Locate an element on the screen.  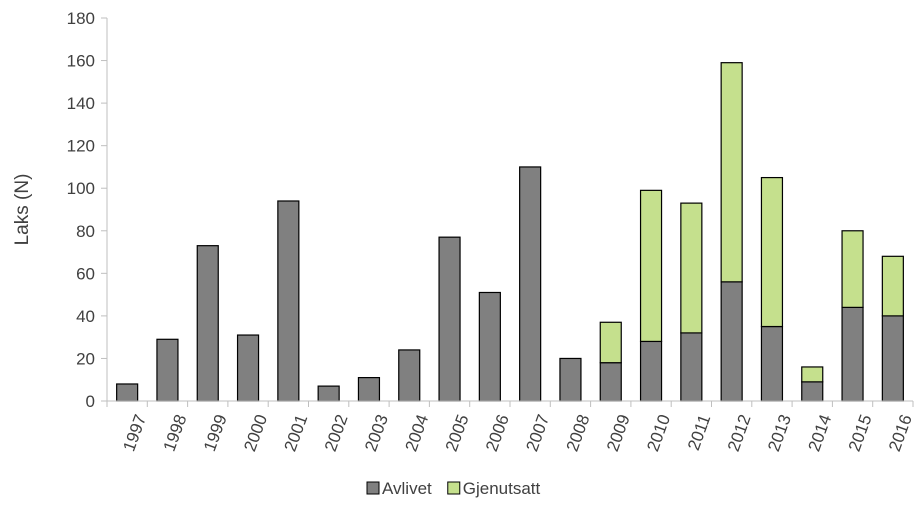
x-tick-label: 2005 is located at coordinates (457, 433).